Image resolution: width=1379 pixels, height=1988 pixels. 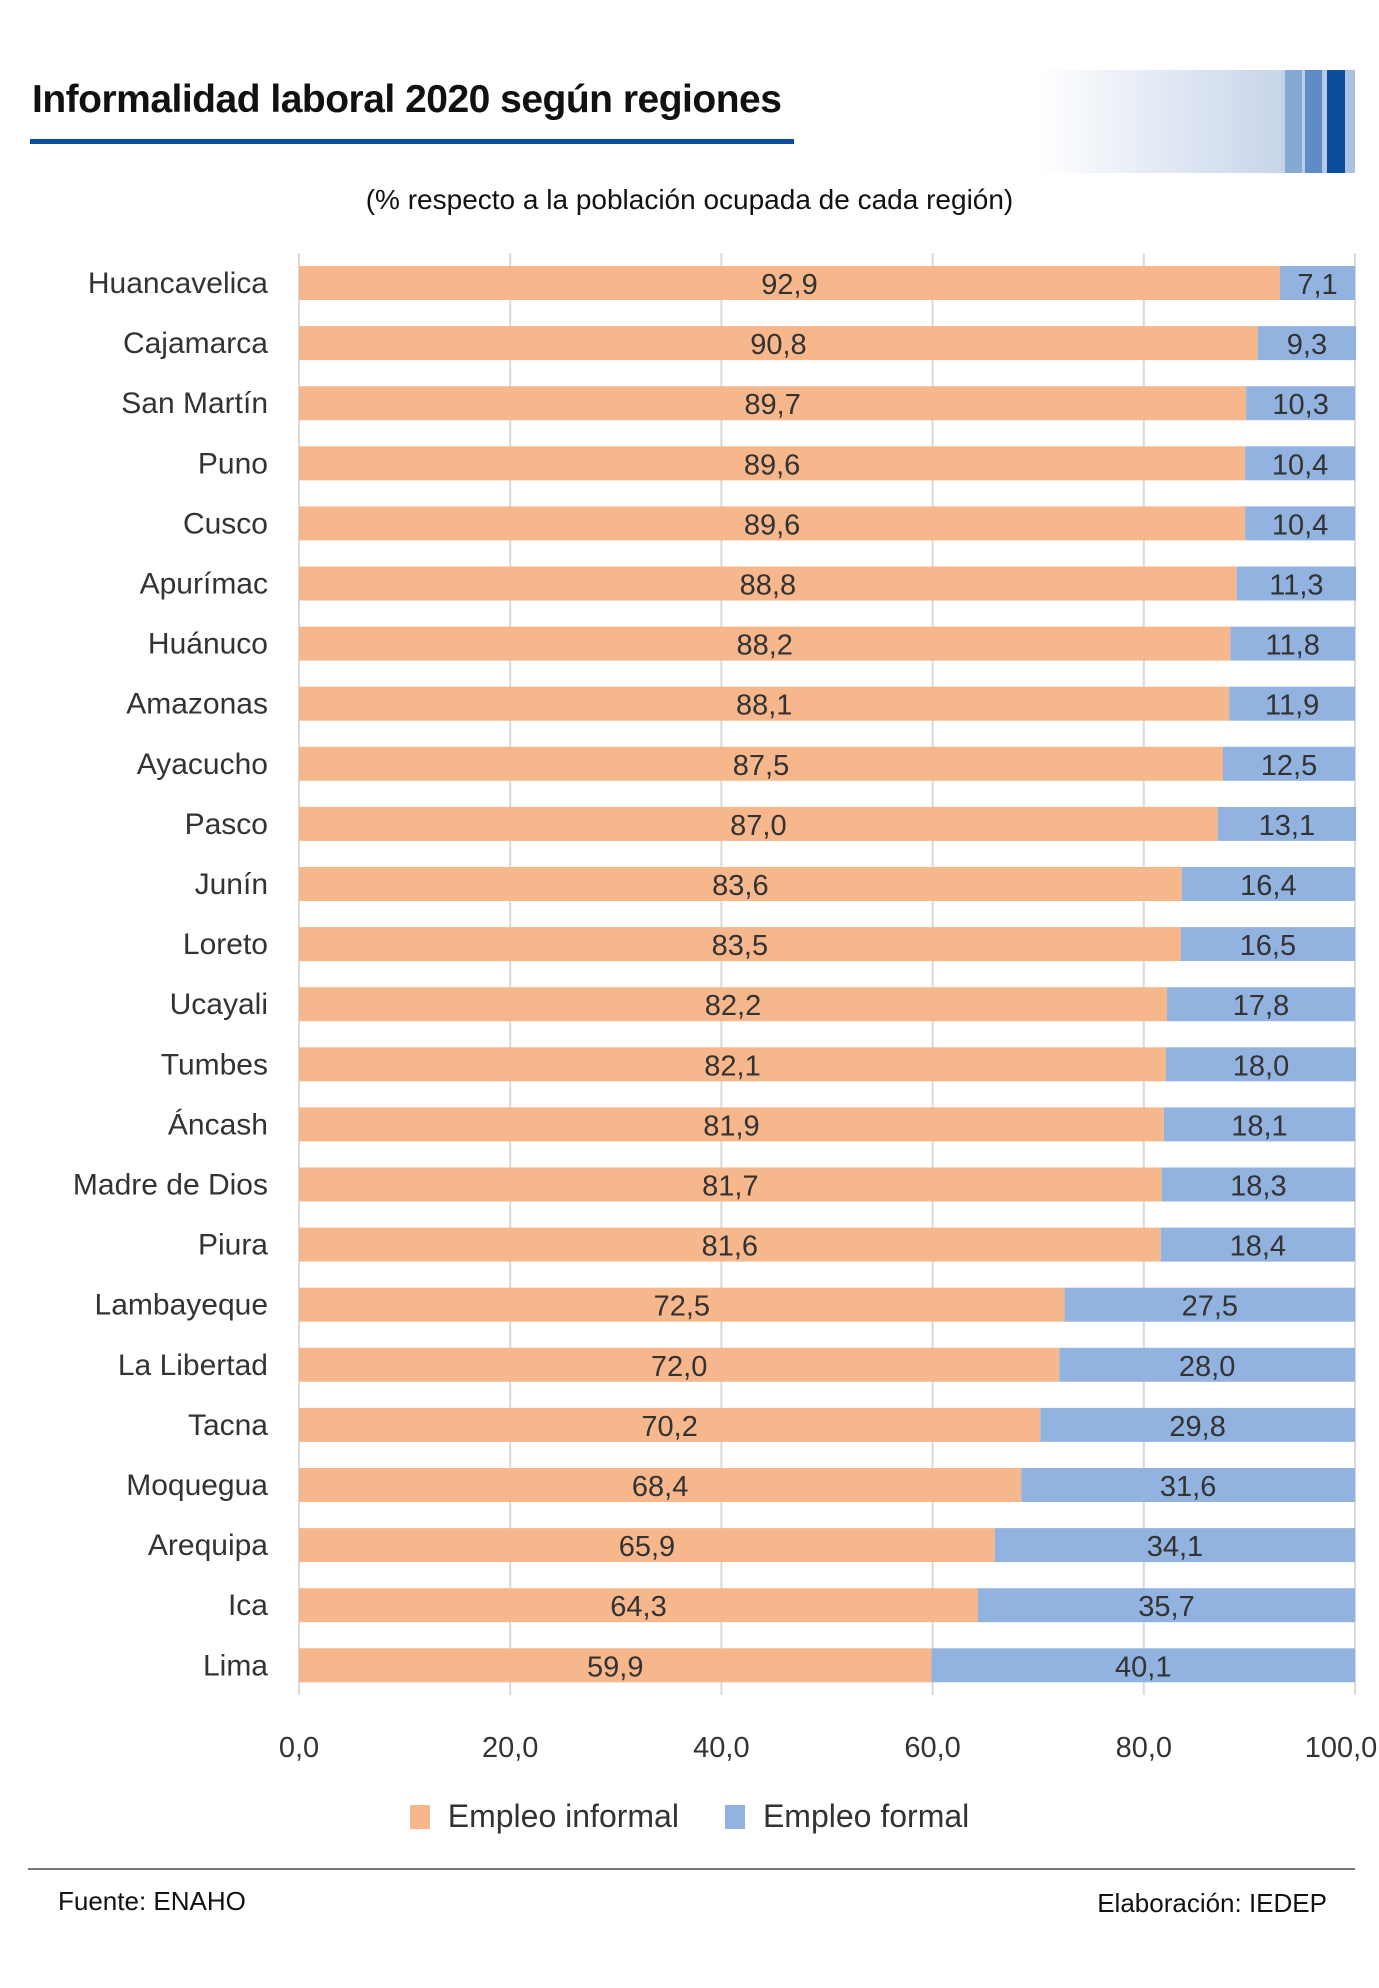 I want to click on data-label-informal: 88,1, so click(x=764, y=706).